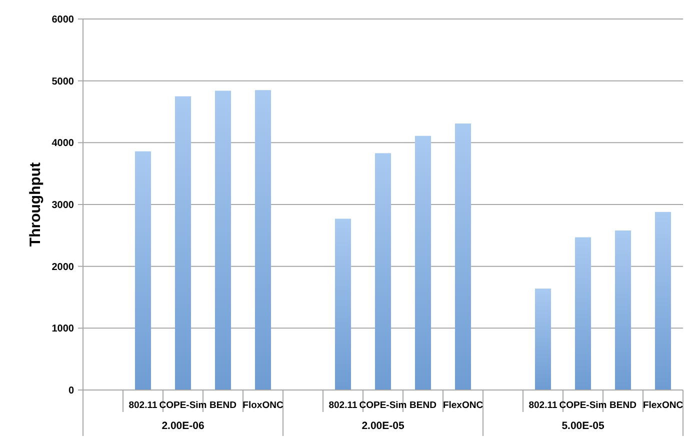  What do you see at coordinates (583, 426) in the screenshot?
I see `text: 5.00E-05` at bounding box center [583, 426].